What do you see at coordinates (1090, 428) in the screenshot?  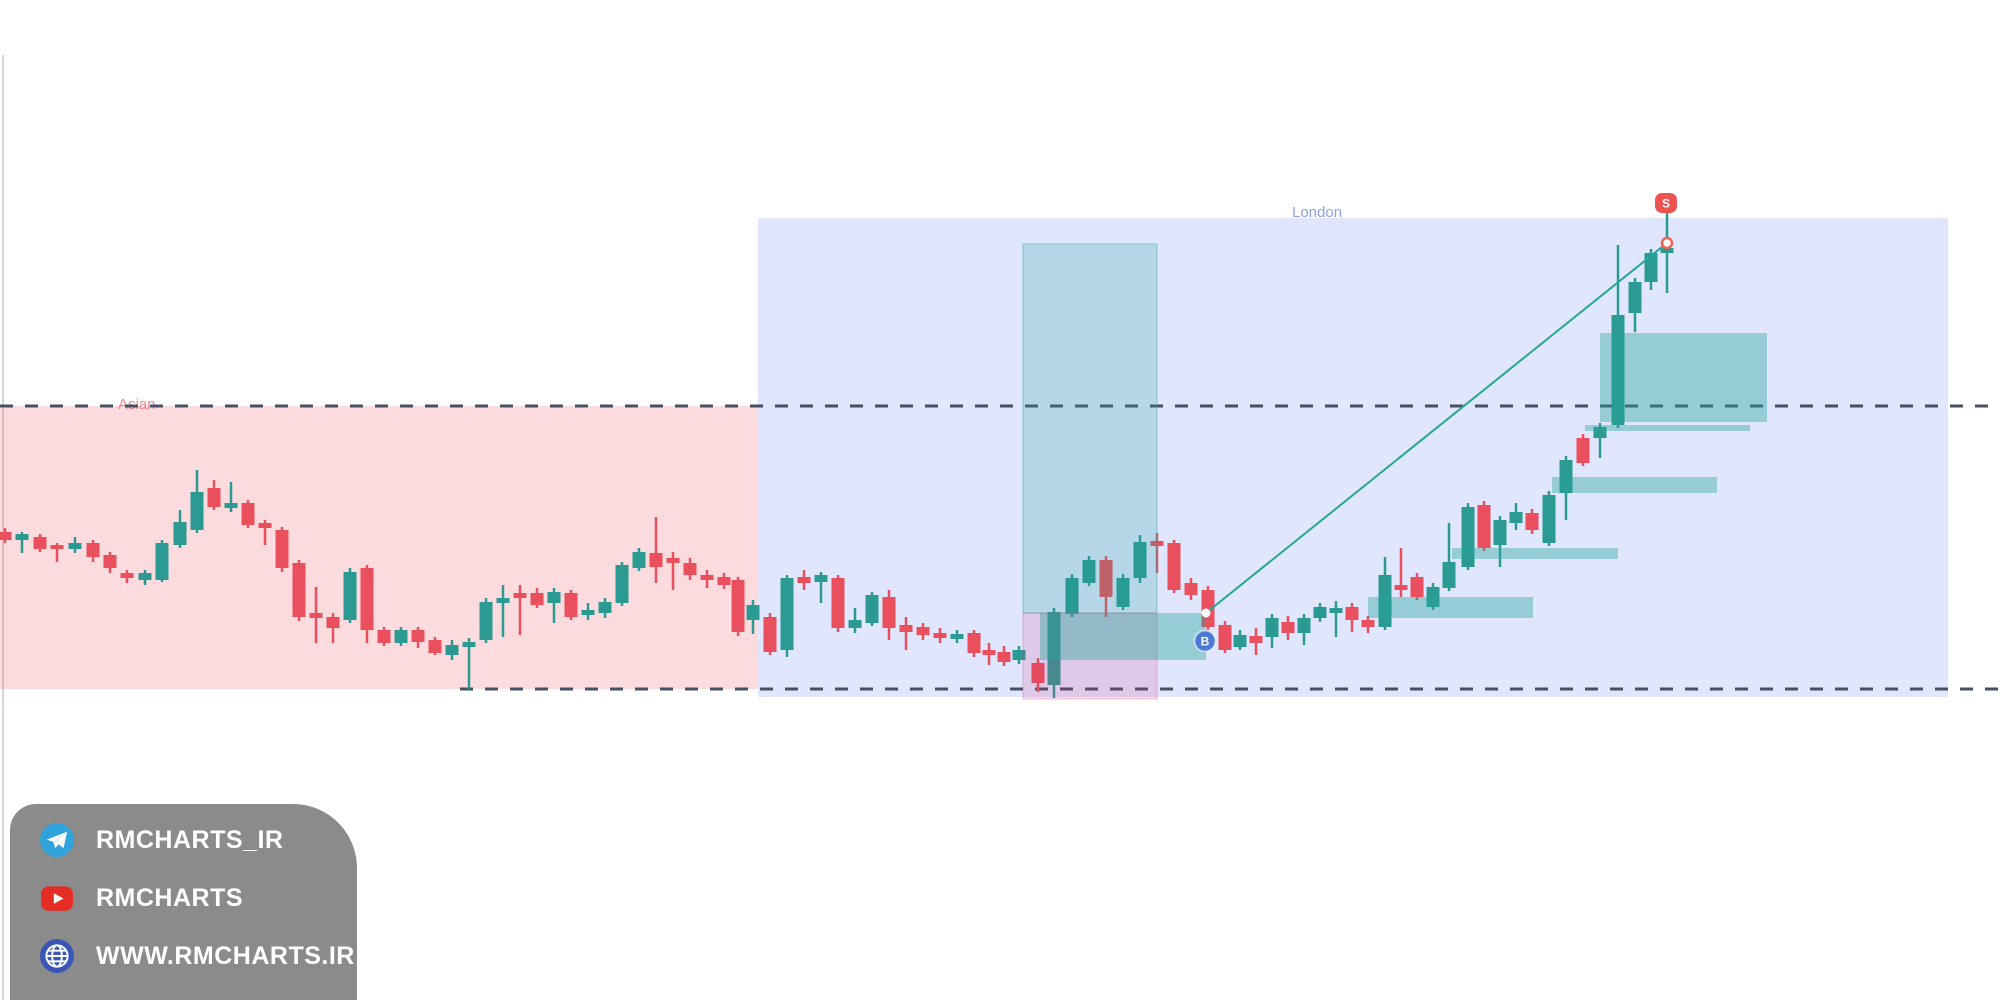 I see `impulse-column` at bounding box center [1090, 428].